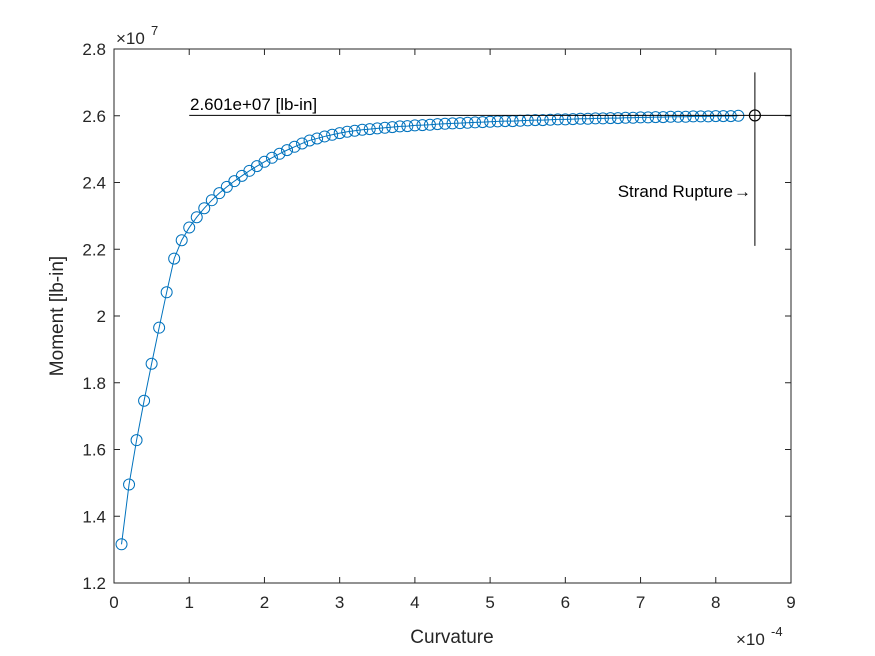 This screenshot has width=875, height=656. Describe the element at coordinates (750, 639) in the screenshot. I see `x-exponent-multiplier: ×10` at that location.